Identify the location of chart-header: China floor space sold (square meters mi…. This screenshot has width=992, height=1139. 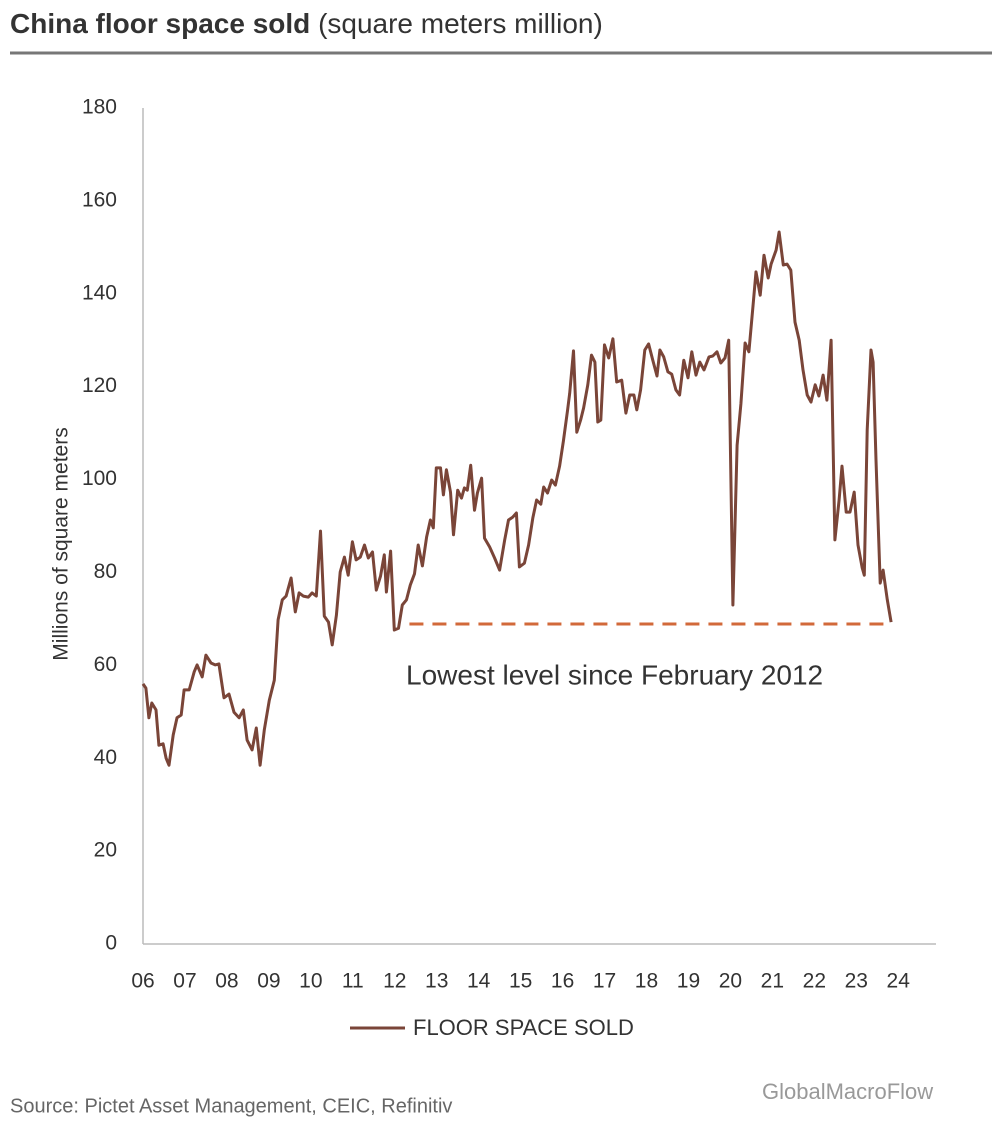
(306, 23).